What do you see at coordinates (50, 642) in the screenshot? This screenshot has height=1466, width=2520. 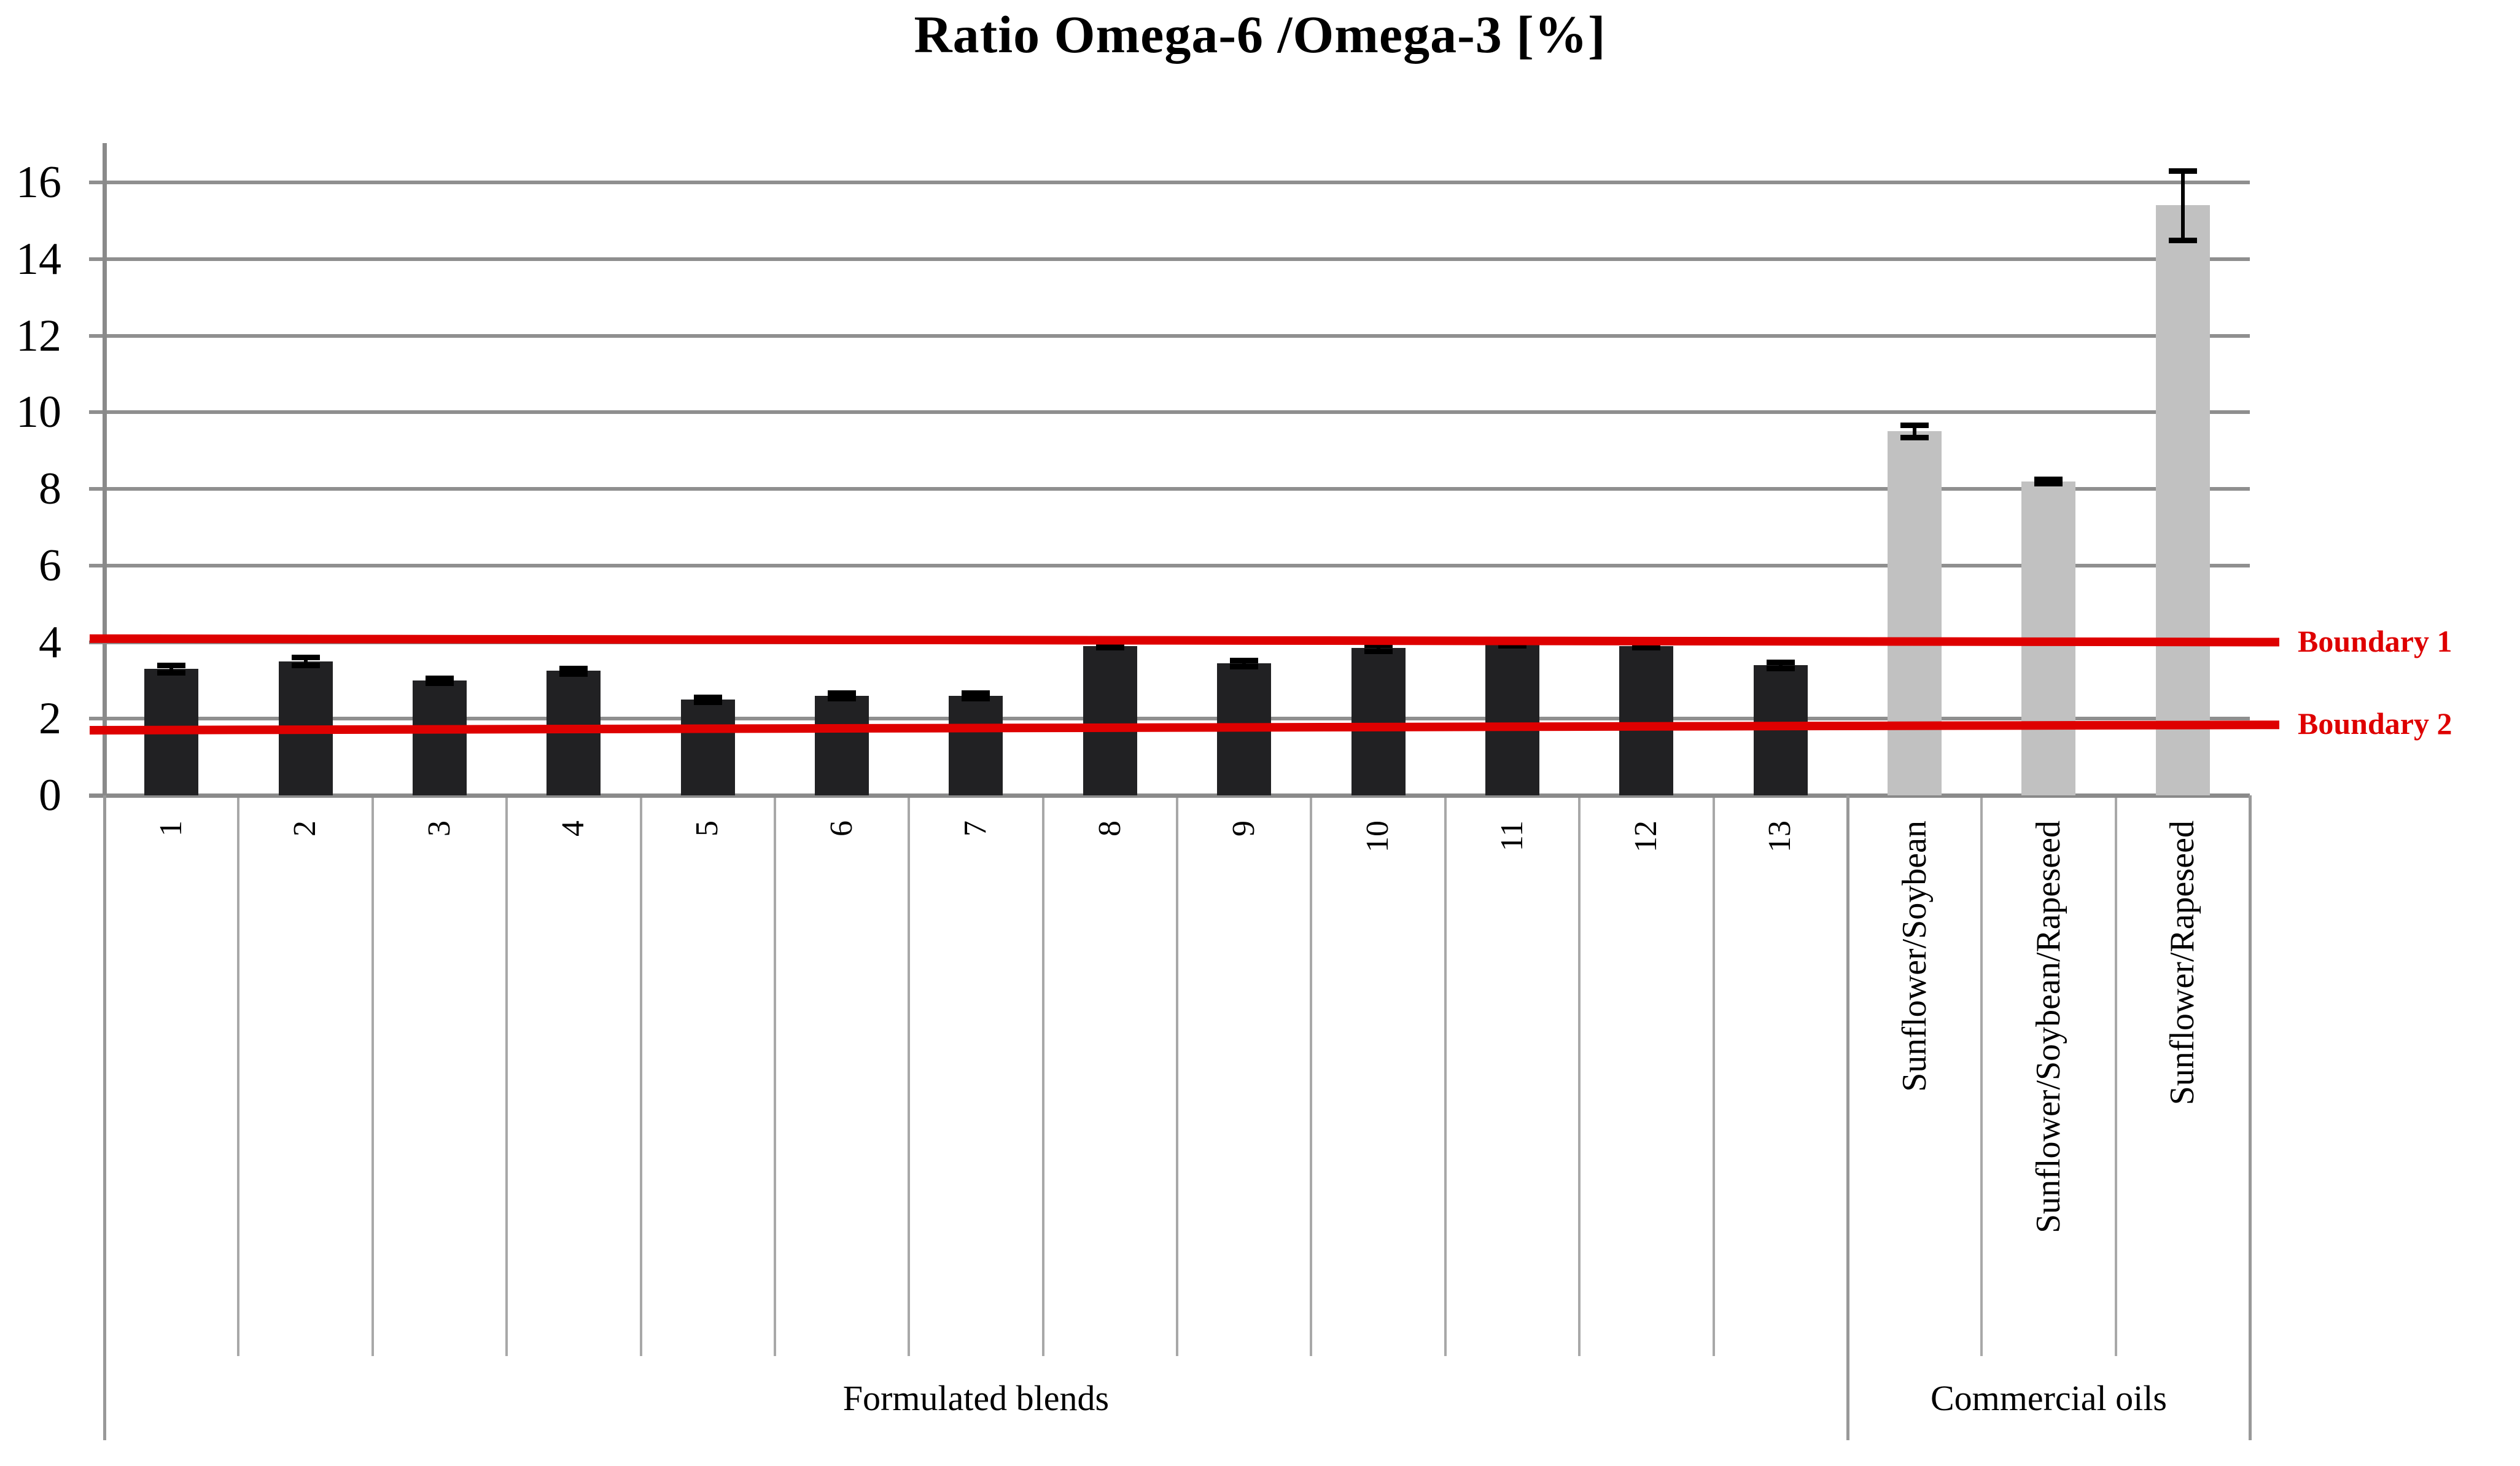 I see `y-tick-label-4: 4` at bounding box center [50, 642].